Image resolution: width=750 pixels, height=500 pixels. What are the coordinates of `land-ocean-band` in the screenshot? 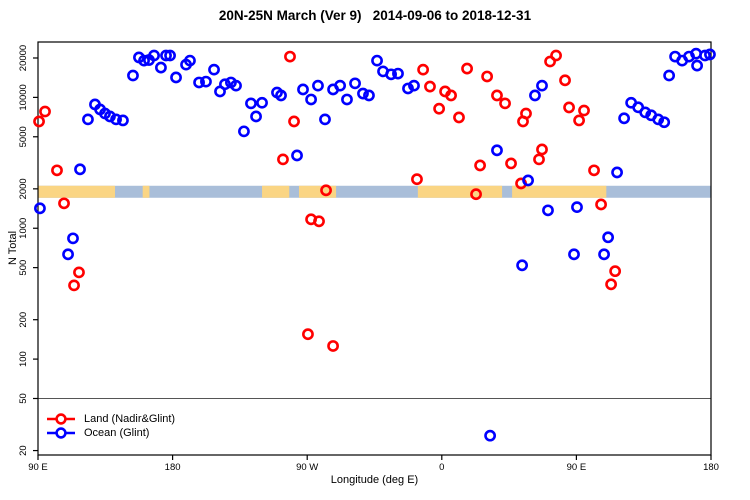 It's located at (374, 191).